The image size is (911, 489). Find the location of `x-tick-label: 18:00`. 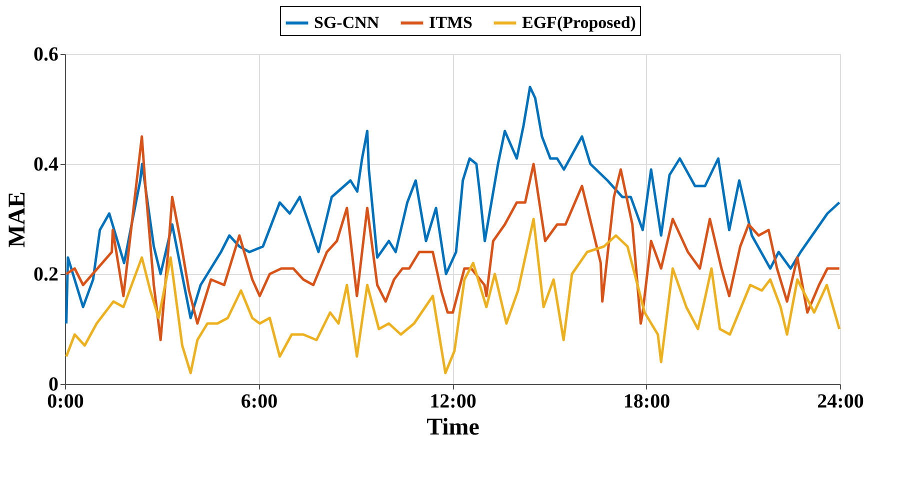

x-tick-label: 18:00 is located at coordinates (646, 401).